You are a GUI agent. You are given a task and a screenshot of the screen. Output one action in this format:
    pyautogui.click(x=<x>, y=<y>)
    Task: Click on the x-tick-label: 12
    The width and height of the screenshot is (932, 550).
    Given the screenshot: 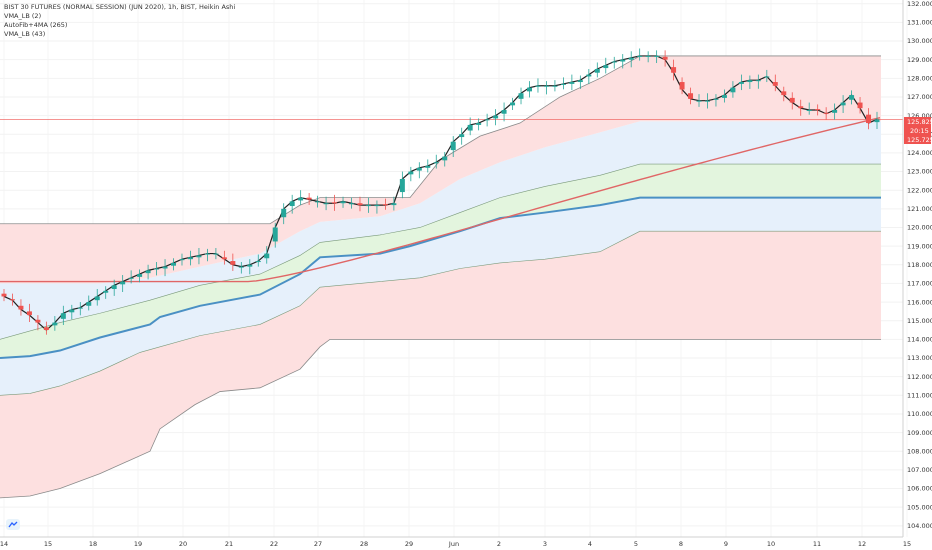 What is the action you would take?
    pyautogui.click(x=862, y=544)
    